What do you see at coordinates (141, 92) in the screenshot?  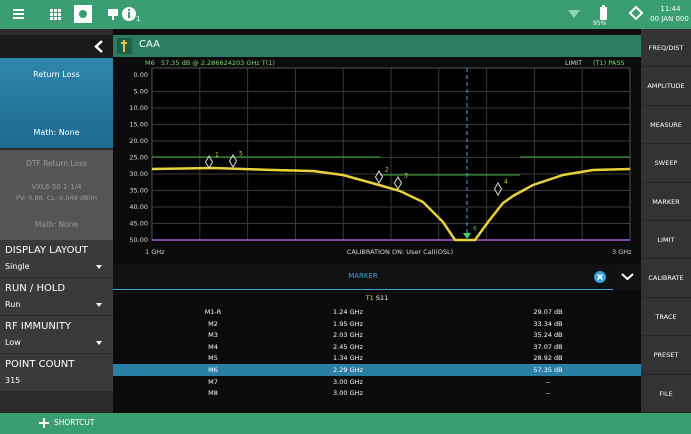 I see `y-tick-label: 5.00` at bounding box center [141, 92].